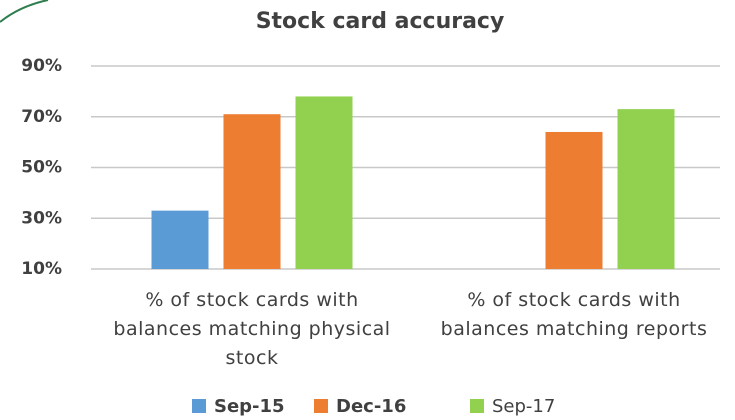  I want to click on y-tick-label: 50%, so click(41, 168).